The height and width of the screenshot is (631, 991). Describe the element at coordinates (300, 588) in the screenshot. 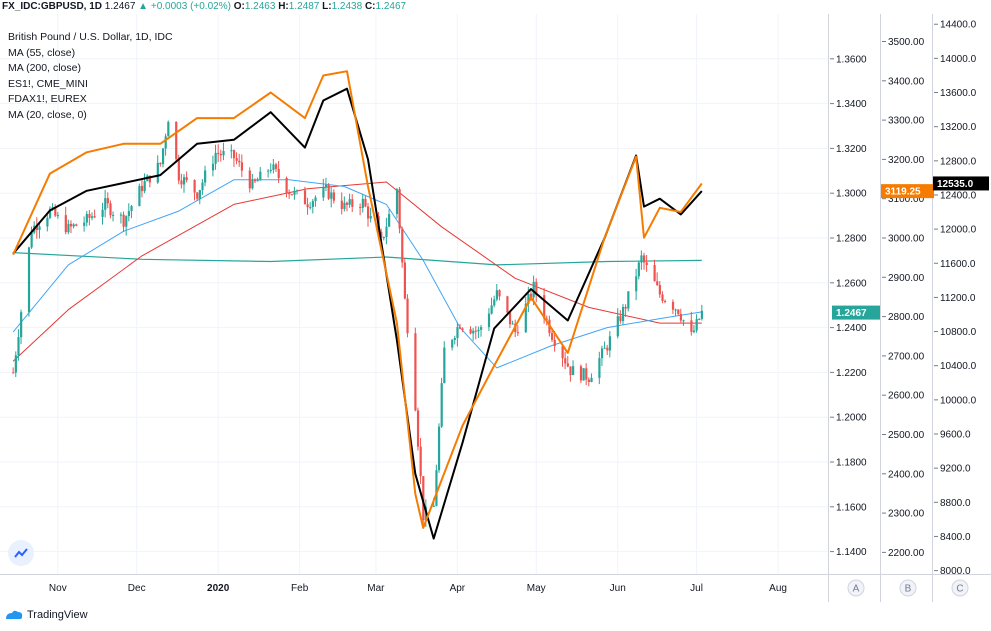

I see `time-axis-label: Feb` at that location.